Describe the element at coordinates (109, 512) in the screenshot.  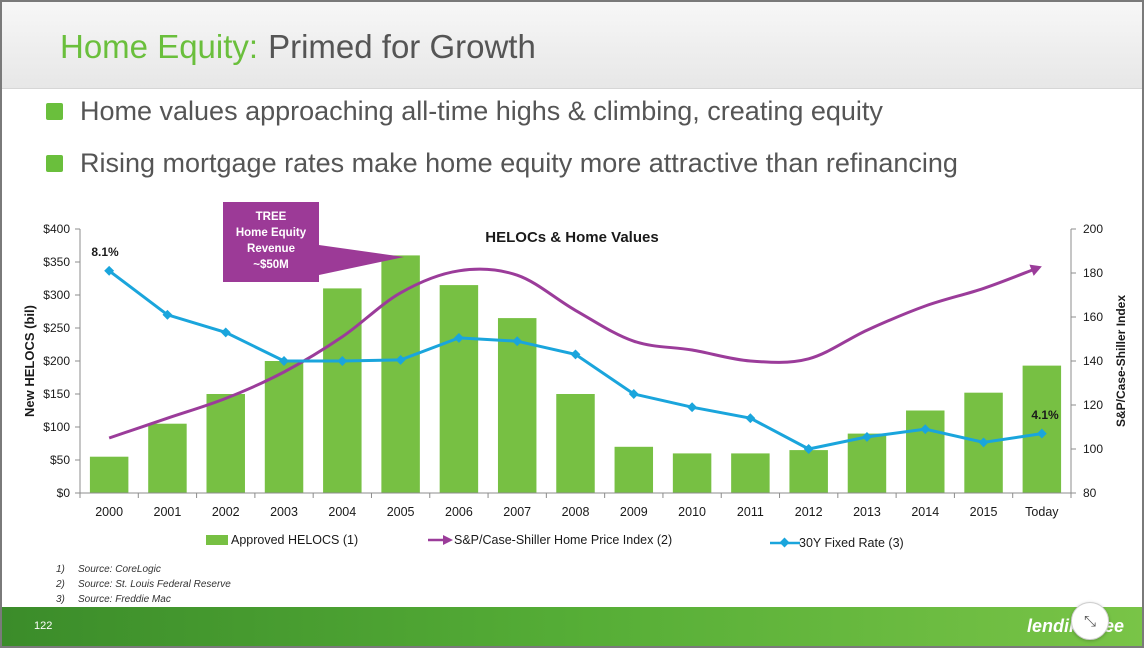
I see `tick-label-x: 2000` at that location.